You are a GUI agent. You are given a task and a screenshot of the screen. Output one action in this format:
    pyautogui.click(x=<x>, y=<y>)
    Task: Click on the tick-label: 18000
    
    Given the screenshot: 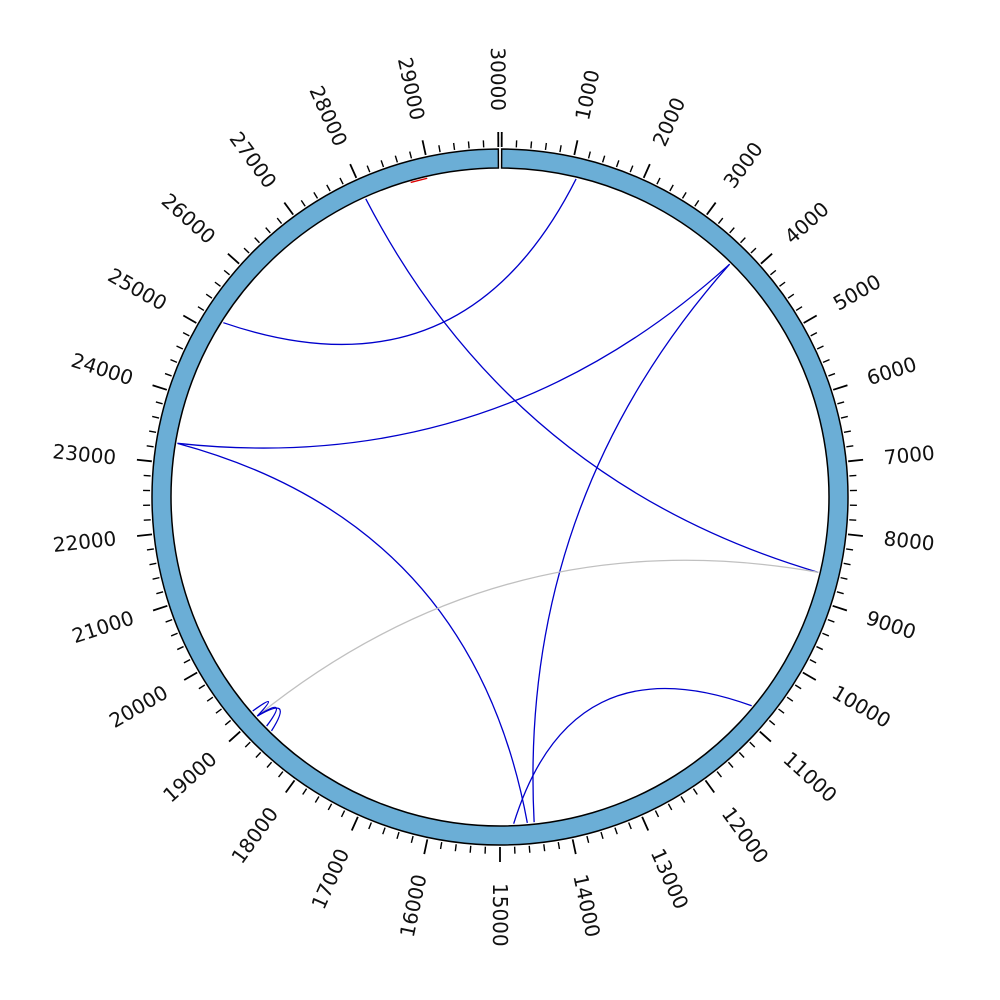 What is the action you would take?
    pyautogui.click(x=254, y=835)
    